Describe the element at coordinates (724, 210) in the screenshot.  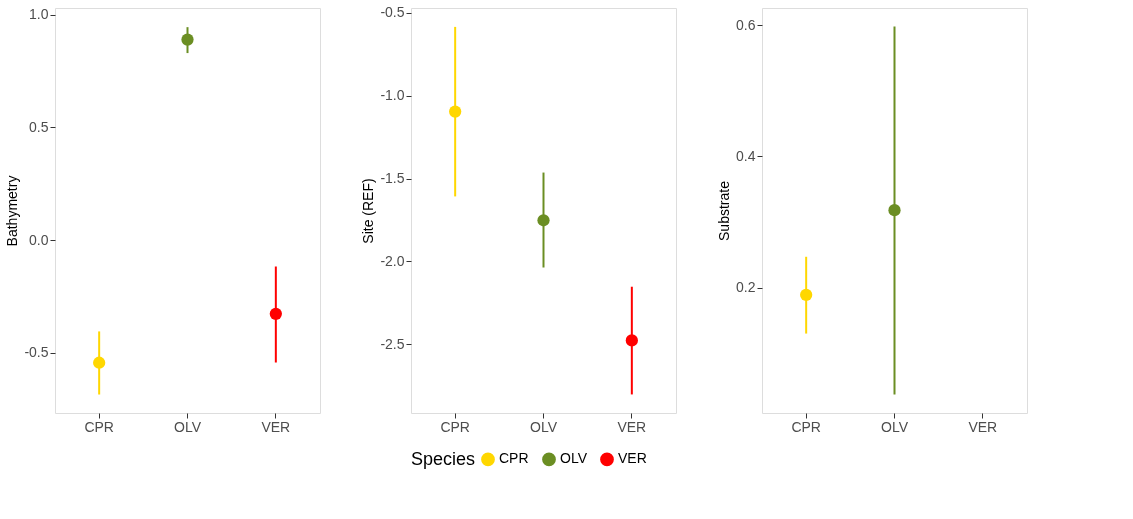
I see `y-axis-title: Substrate` at that location.